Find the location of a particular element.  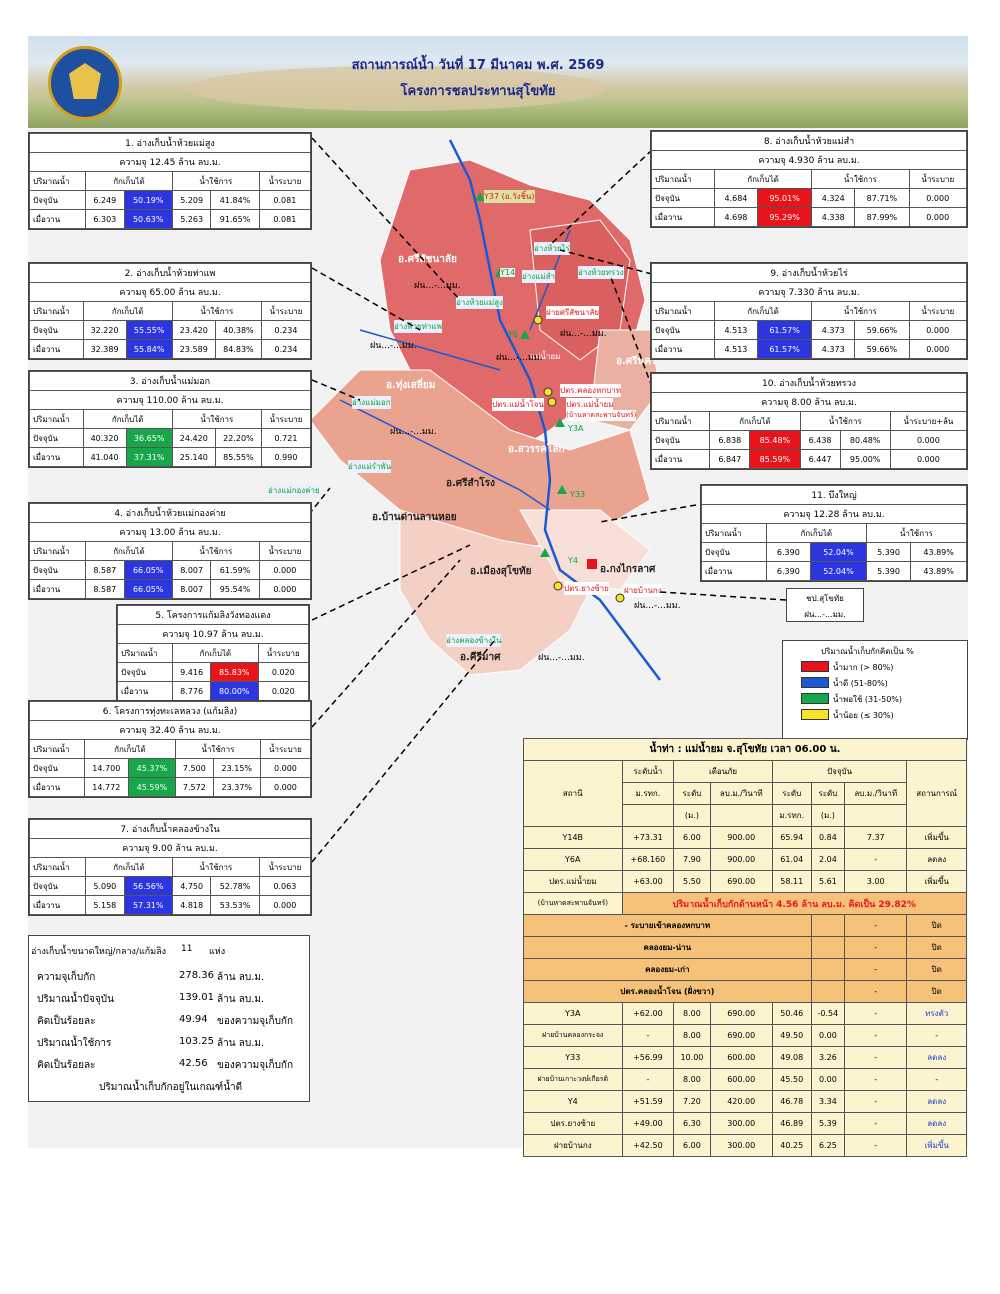

cell: 6.838 is located at coordinates (730, 440).